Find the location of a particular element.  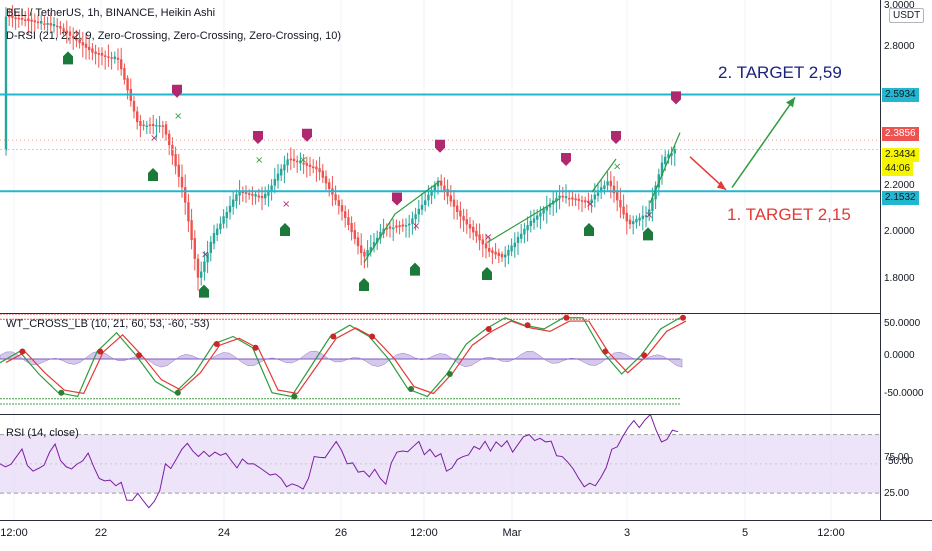

rsi-legend: RSI (14, close) is located at coordinates (42, 433).